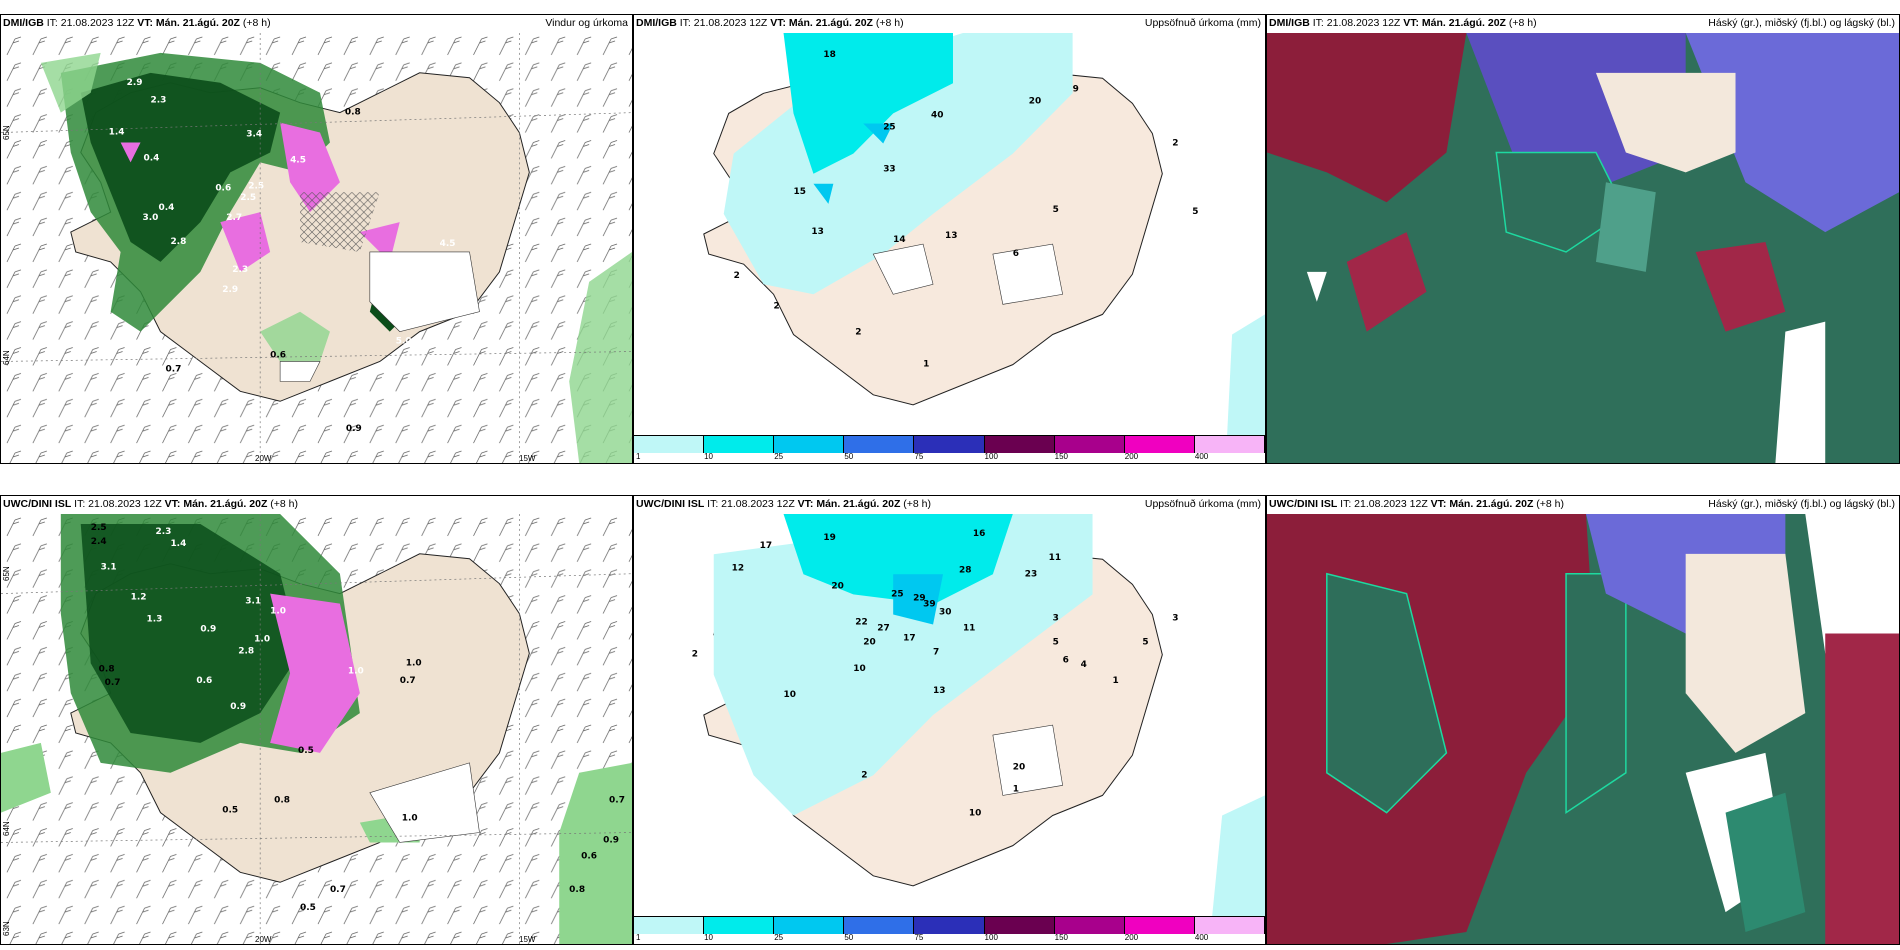 The height and width of the screenshot is (950, 1900). Describe the element at coordinates (1076, 89) in the screenshot. I see `svg-text: 9` at that location.